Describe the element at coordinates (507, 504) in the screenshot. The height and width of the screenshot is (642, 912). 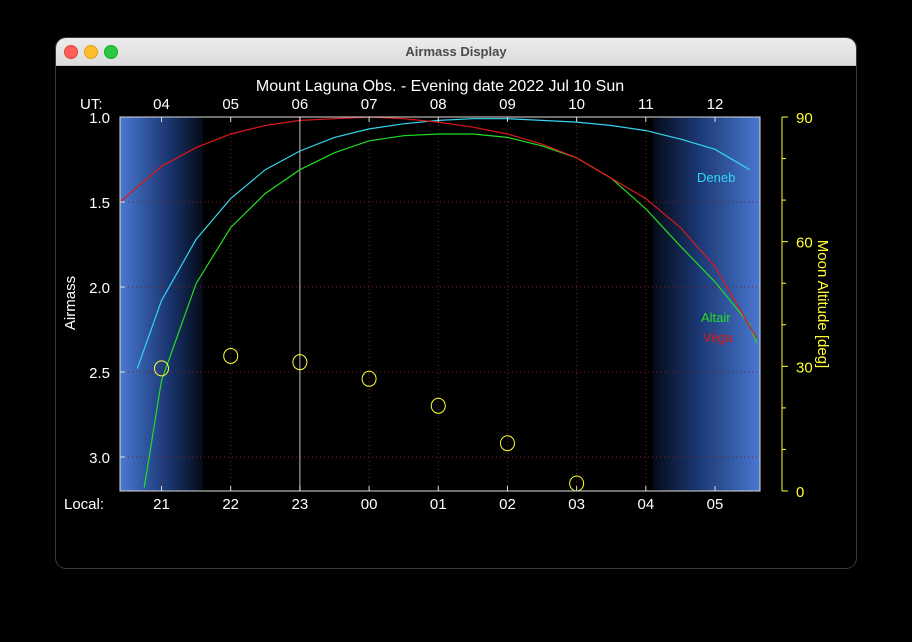
I see `local-tick-label: 02` at that location.